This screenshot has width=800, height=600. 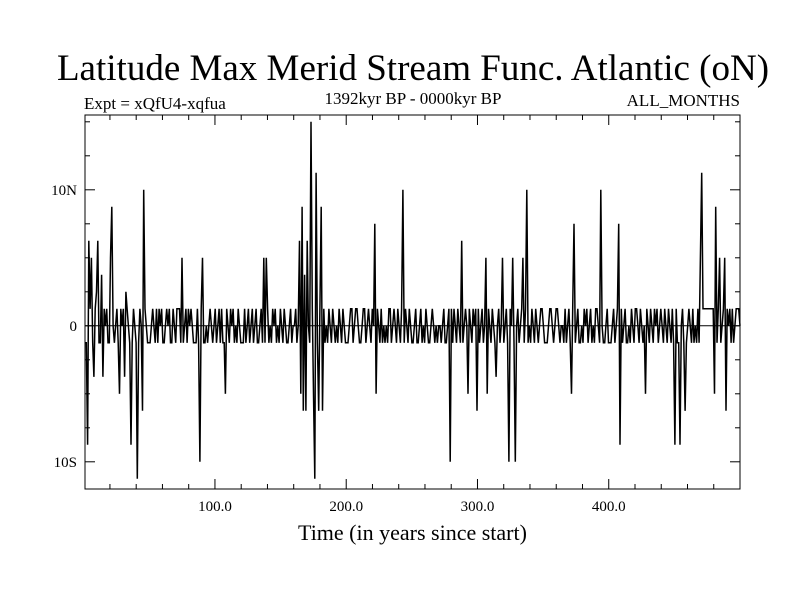 I want to click on x-tick-label: 300.0, so click(x=478, y=507).